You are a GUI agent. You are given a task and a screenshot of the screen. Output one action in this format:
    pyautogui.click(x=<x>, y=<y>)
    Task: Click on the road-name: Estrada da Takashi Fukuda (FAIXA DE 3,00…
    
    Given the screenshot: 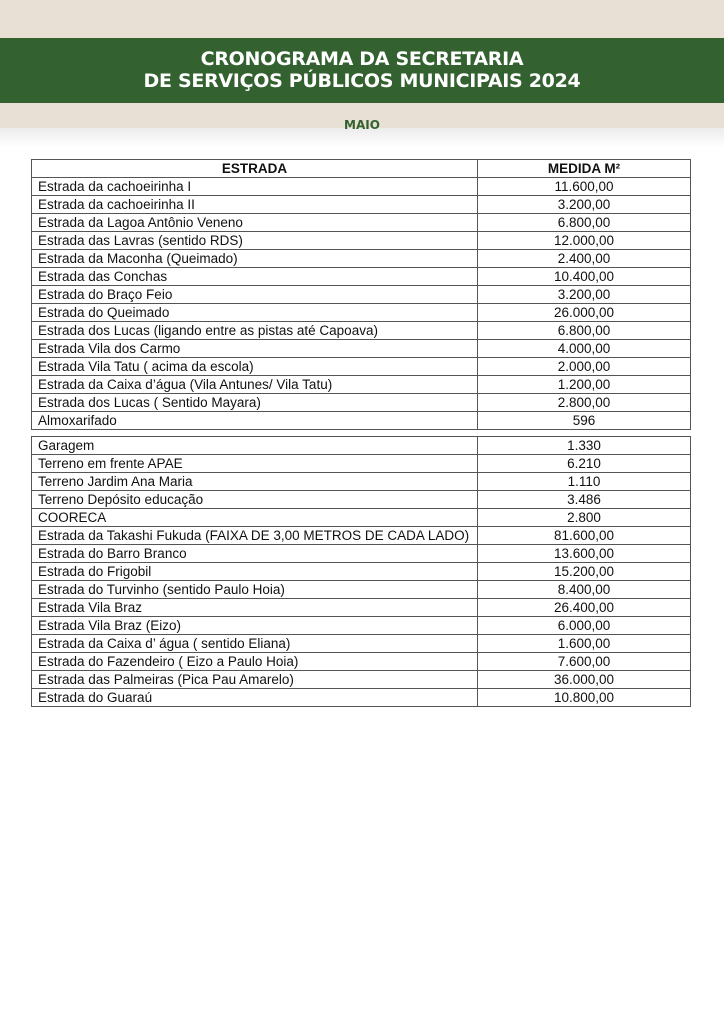 What is the action you would take?
    pyautogui.click(x=254, y=535)
    